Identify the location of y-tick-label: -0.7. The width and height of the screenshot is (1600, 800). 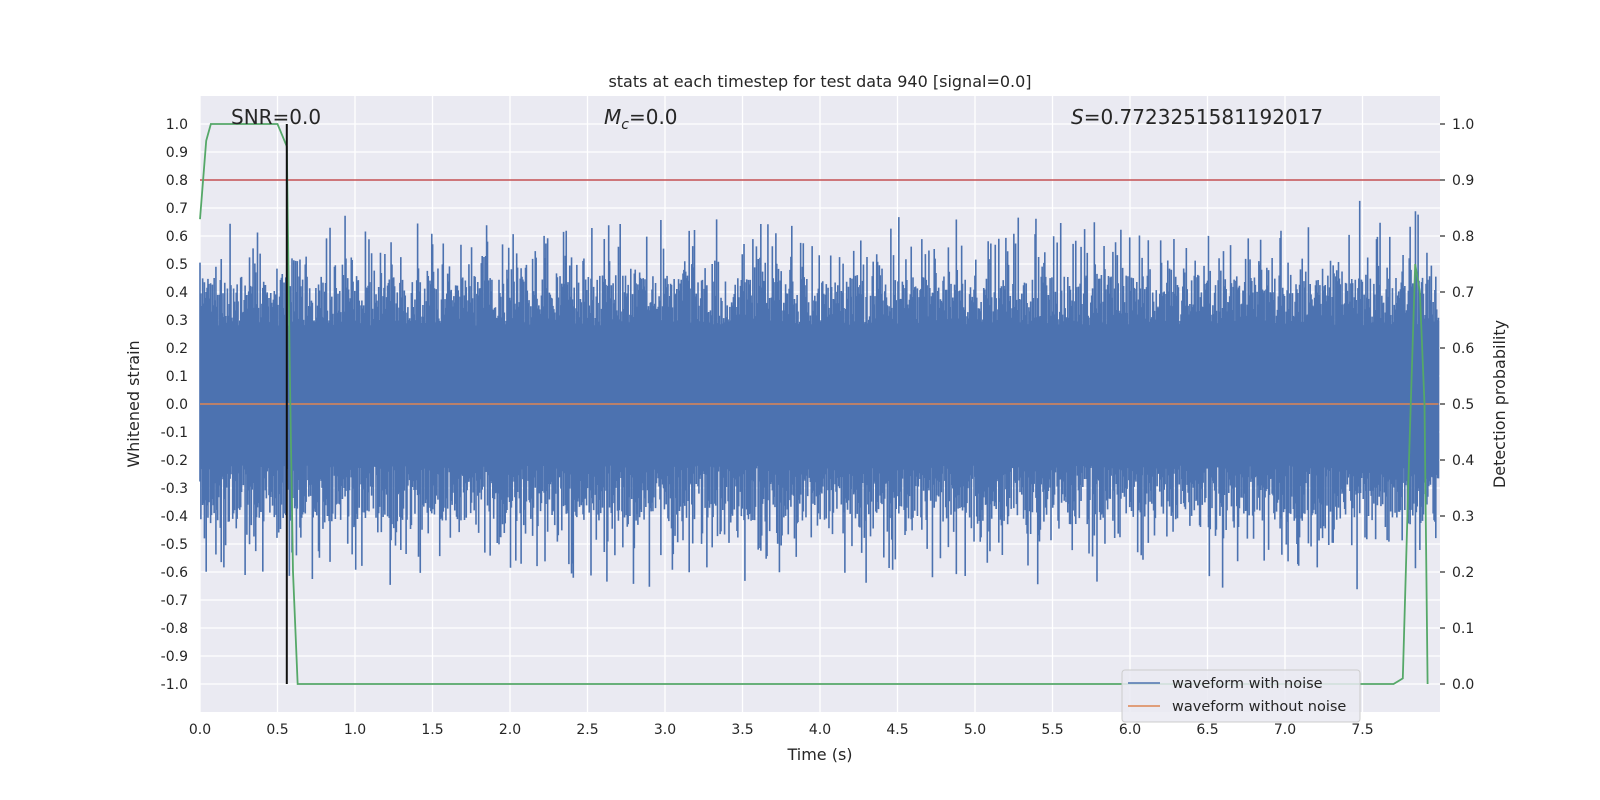
(174, 601).